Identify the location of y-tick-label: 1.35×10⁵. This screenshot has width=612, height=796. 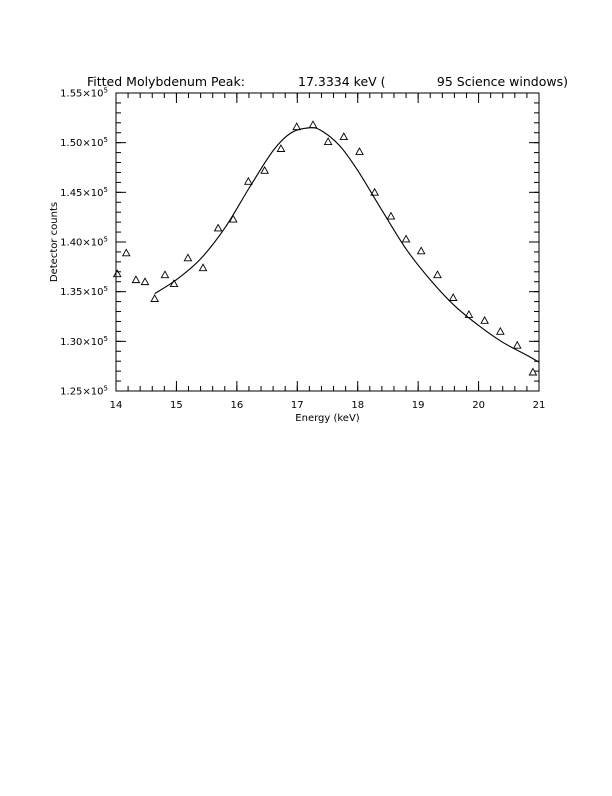
(84, 291).